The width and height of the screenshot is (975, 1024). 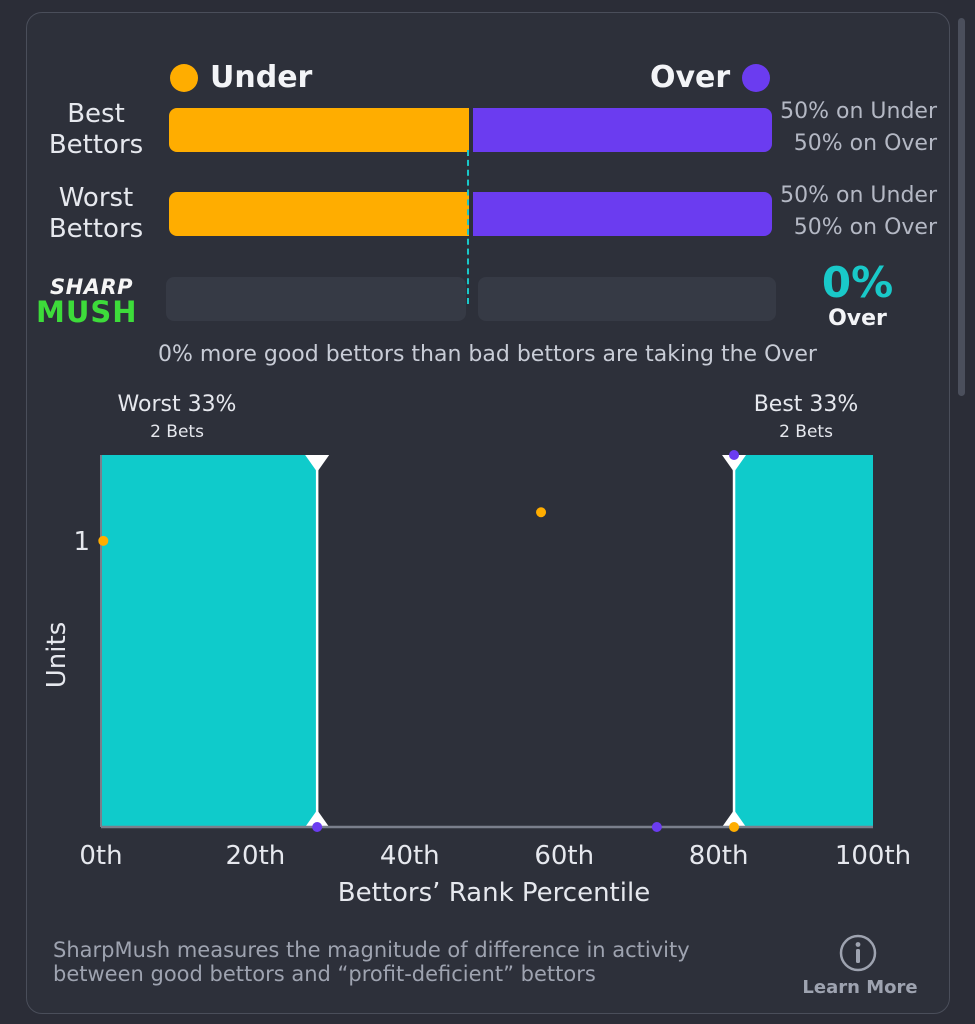 I want to click on midline-divider, so click(x=468, y=227).